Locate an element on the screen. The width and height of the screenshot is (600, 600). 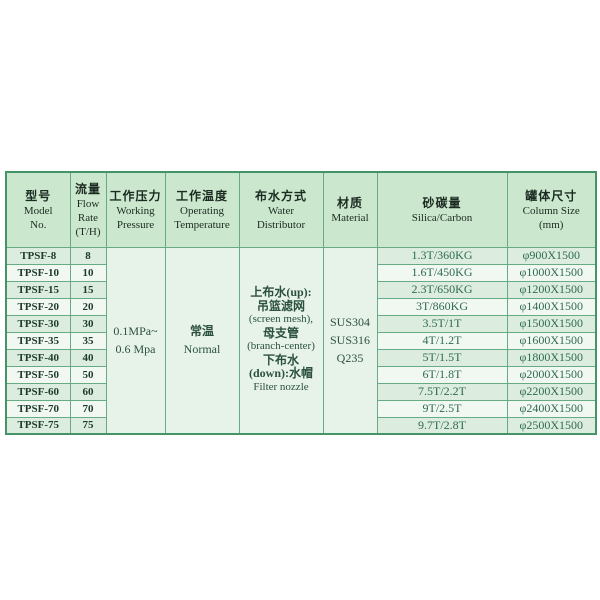
cell-line: Distributor is located at coordinates (281, 224).